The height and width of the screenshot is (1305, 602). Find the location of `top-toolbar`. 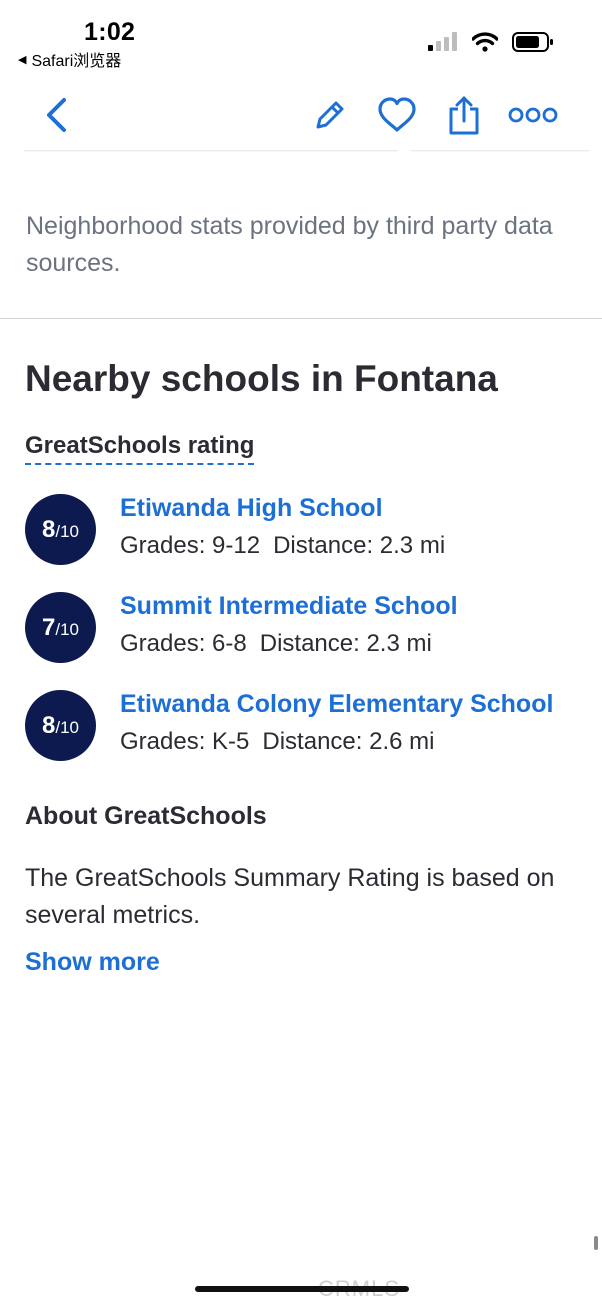

top-toolbar is located at coordinates (301, 118).